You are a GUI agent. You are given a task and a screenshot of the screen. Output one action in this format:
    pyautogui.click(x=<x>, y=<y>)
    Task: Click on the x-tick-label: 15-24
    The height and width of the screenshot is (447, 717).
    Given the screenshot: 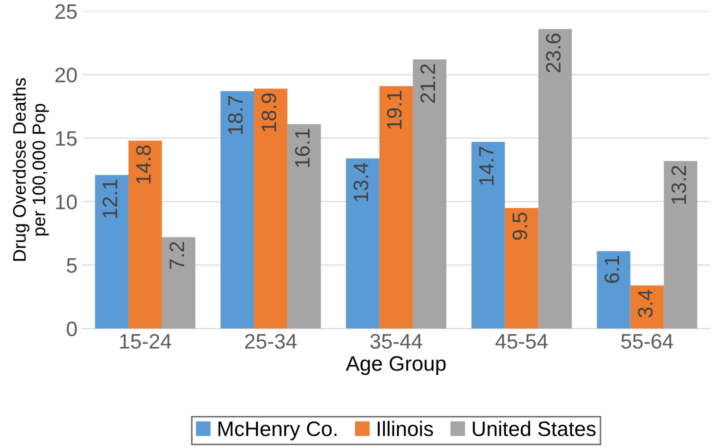 What is the action you would take?
    pyautogui.click(x=146, y=341)
    